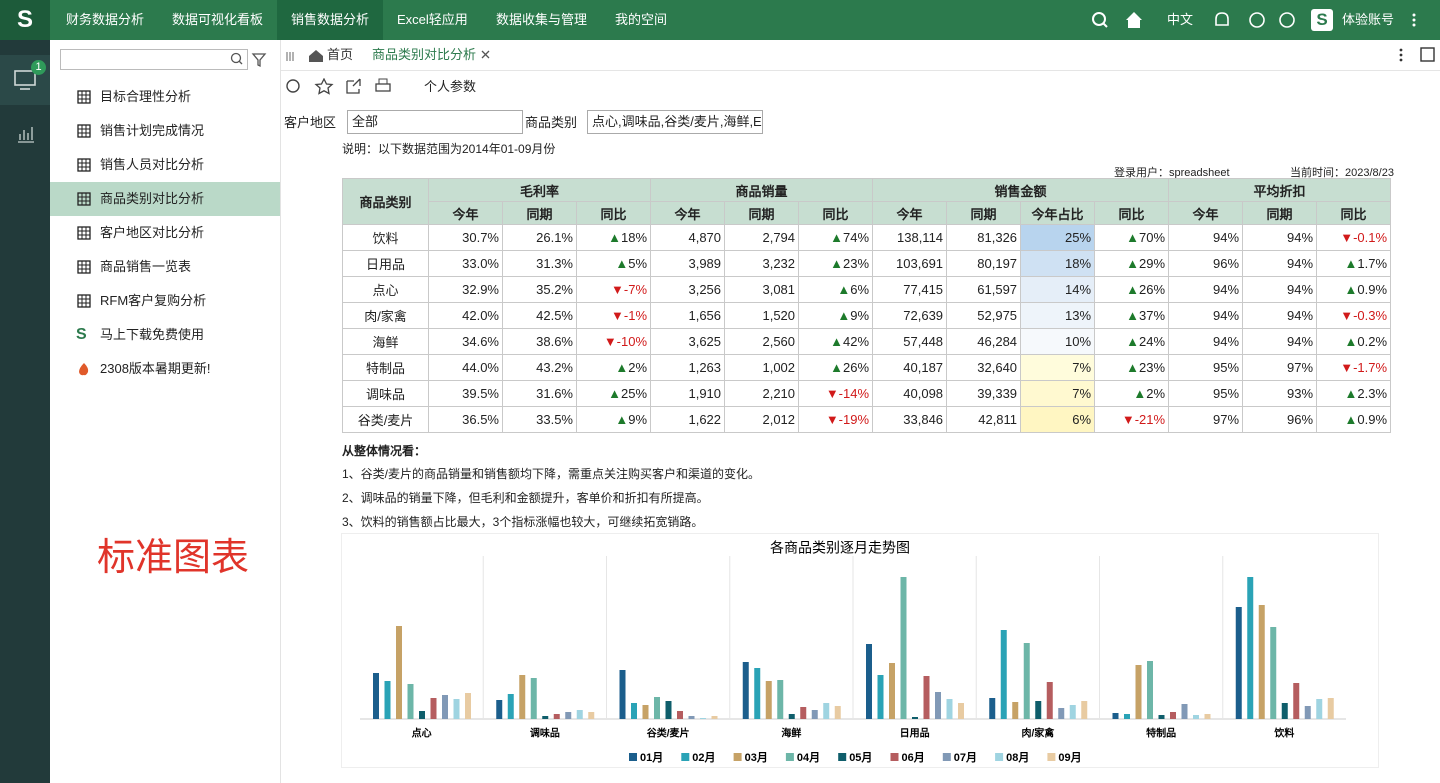 This screenshot has width=1440, height=783. I want to click on params: 个人参数, so click(450, 87).